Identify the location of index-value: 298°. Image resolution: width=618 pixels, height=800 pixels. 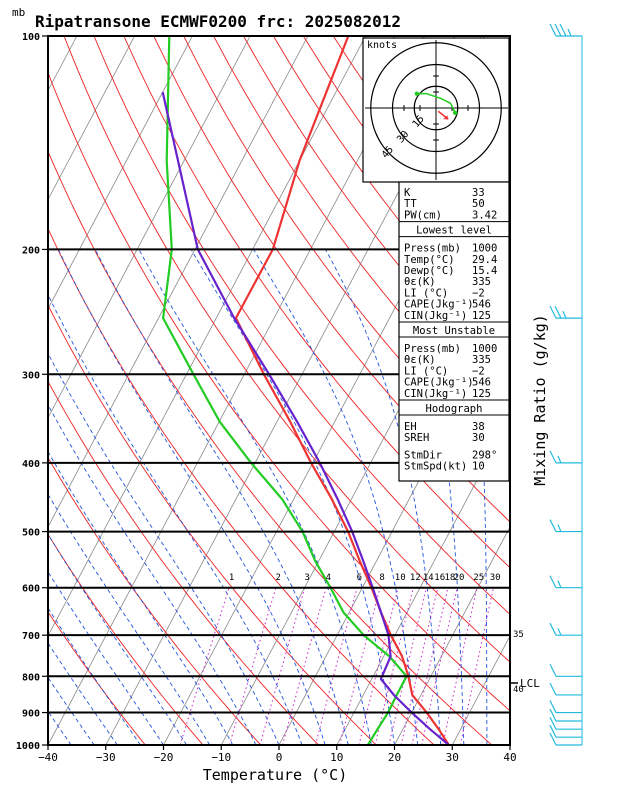
(484, 455).